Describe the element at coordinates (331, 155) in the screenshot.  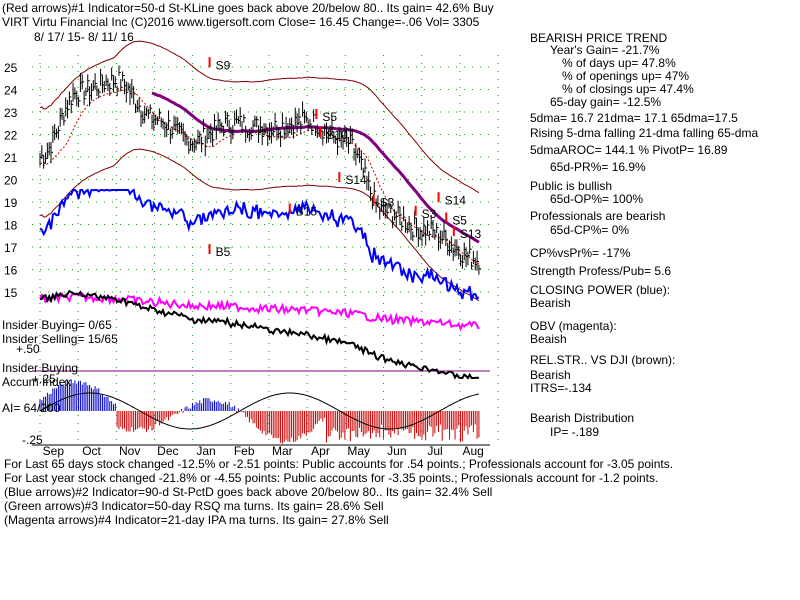
I see `signal-arrows` at that location.